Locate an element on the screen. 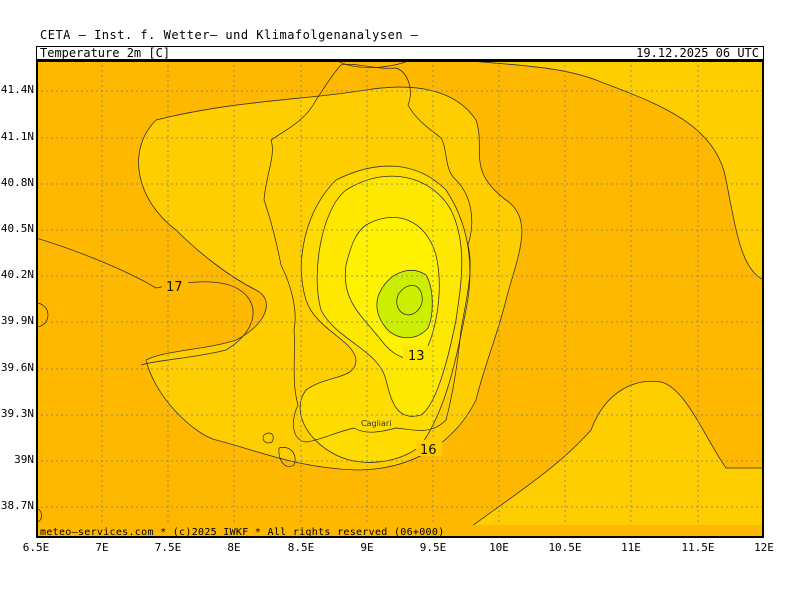 The width and height of the screenshot is (800, 600). footer-strip is located at coordinates (400, 531).